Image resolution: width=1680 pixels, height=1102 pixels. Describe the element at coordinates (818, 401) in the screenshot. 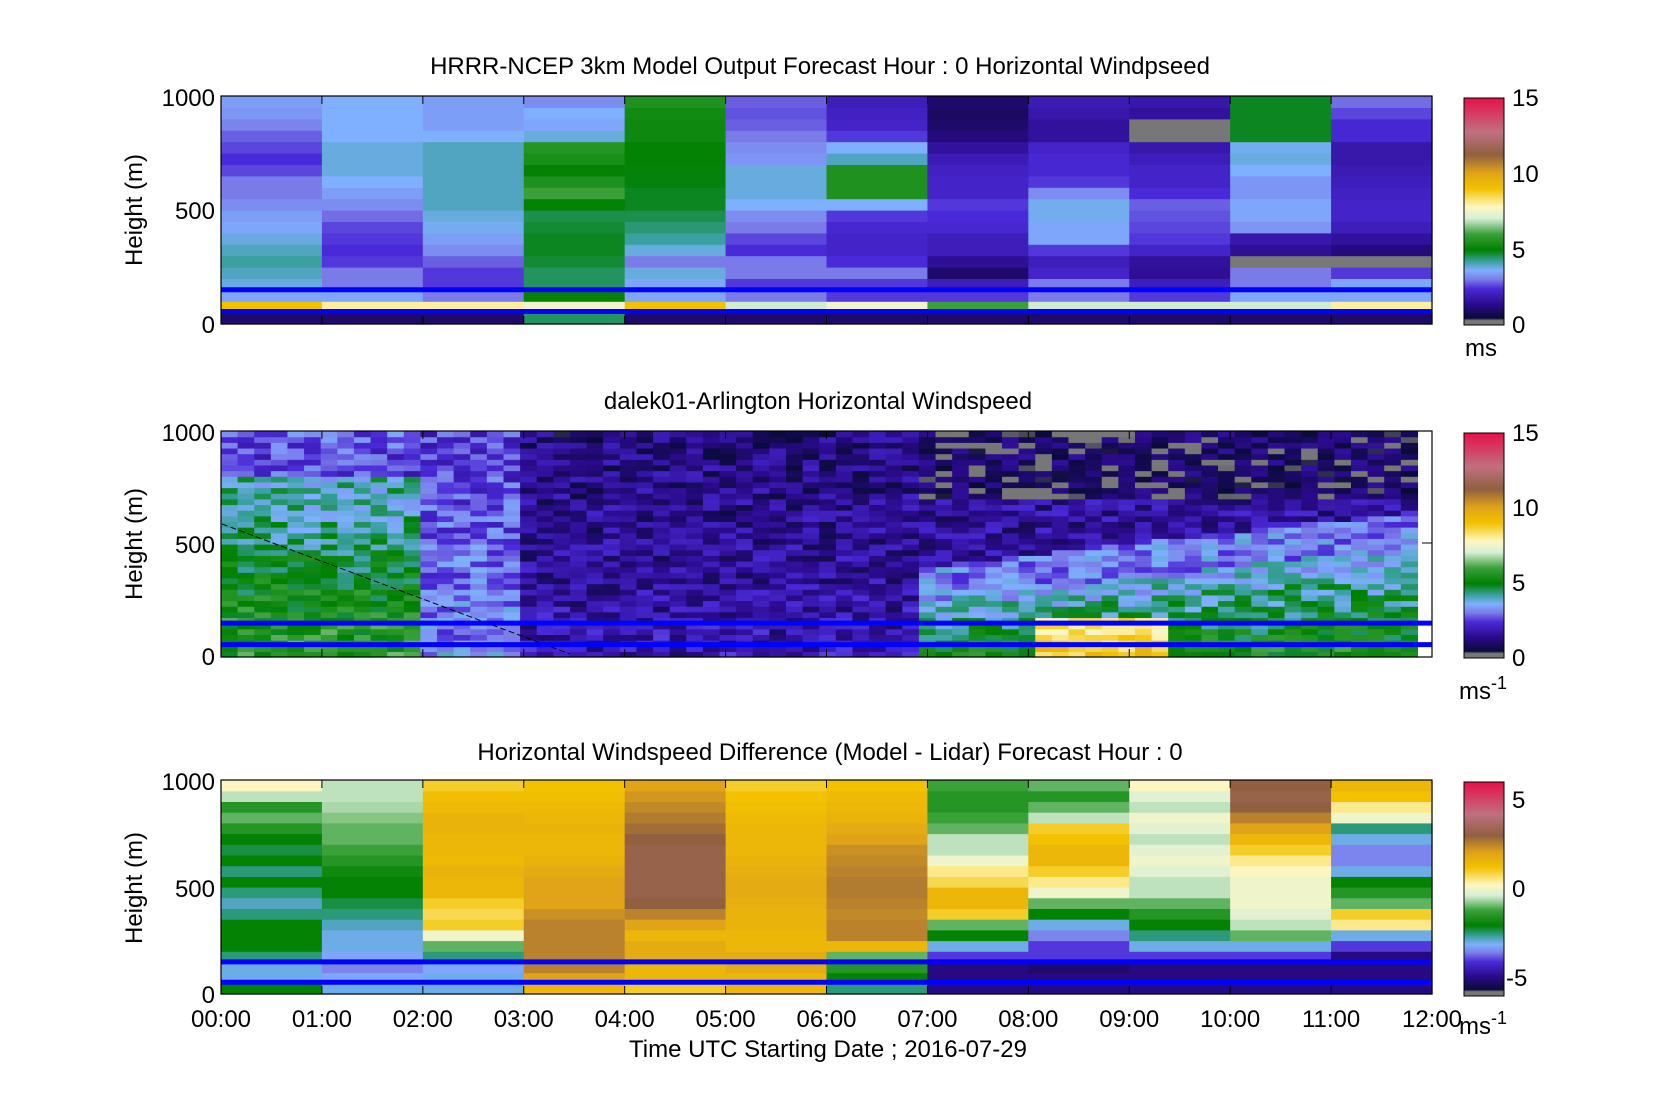

I see `panel-lidar-title: dalek01-Arlington Horizontal Windspeed` at that location.